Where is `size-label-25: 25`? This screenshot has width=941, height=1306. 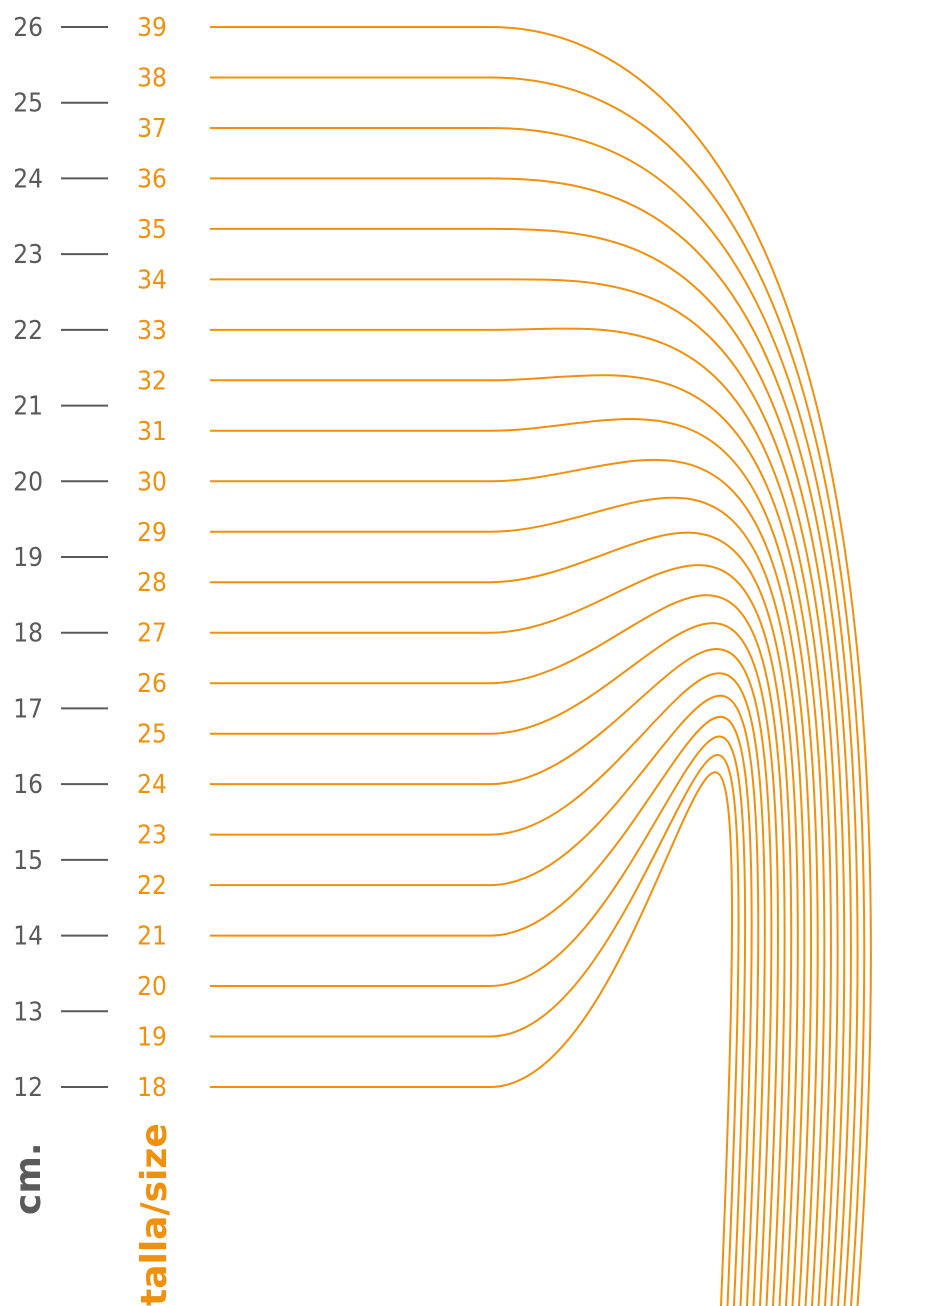 size-label-25: 25 is located at coordinates (152, 735).